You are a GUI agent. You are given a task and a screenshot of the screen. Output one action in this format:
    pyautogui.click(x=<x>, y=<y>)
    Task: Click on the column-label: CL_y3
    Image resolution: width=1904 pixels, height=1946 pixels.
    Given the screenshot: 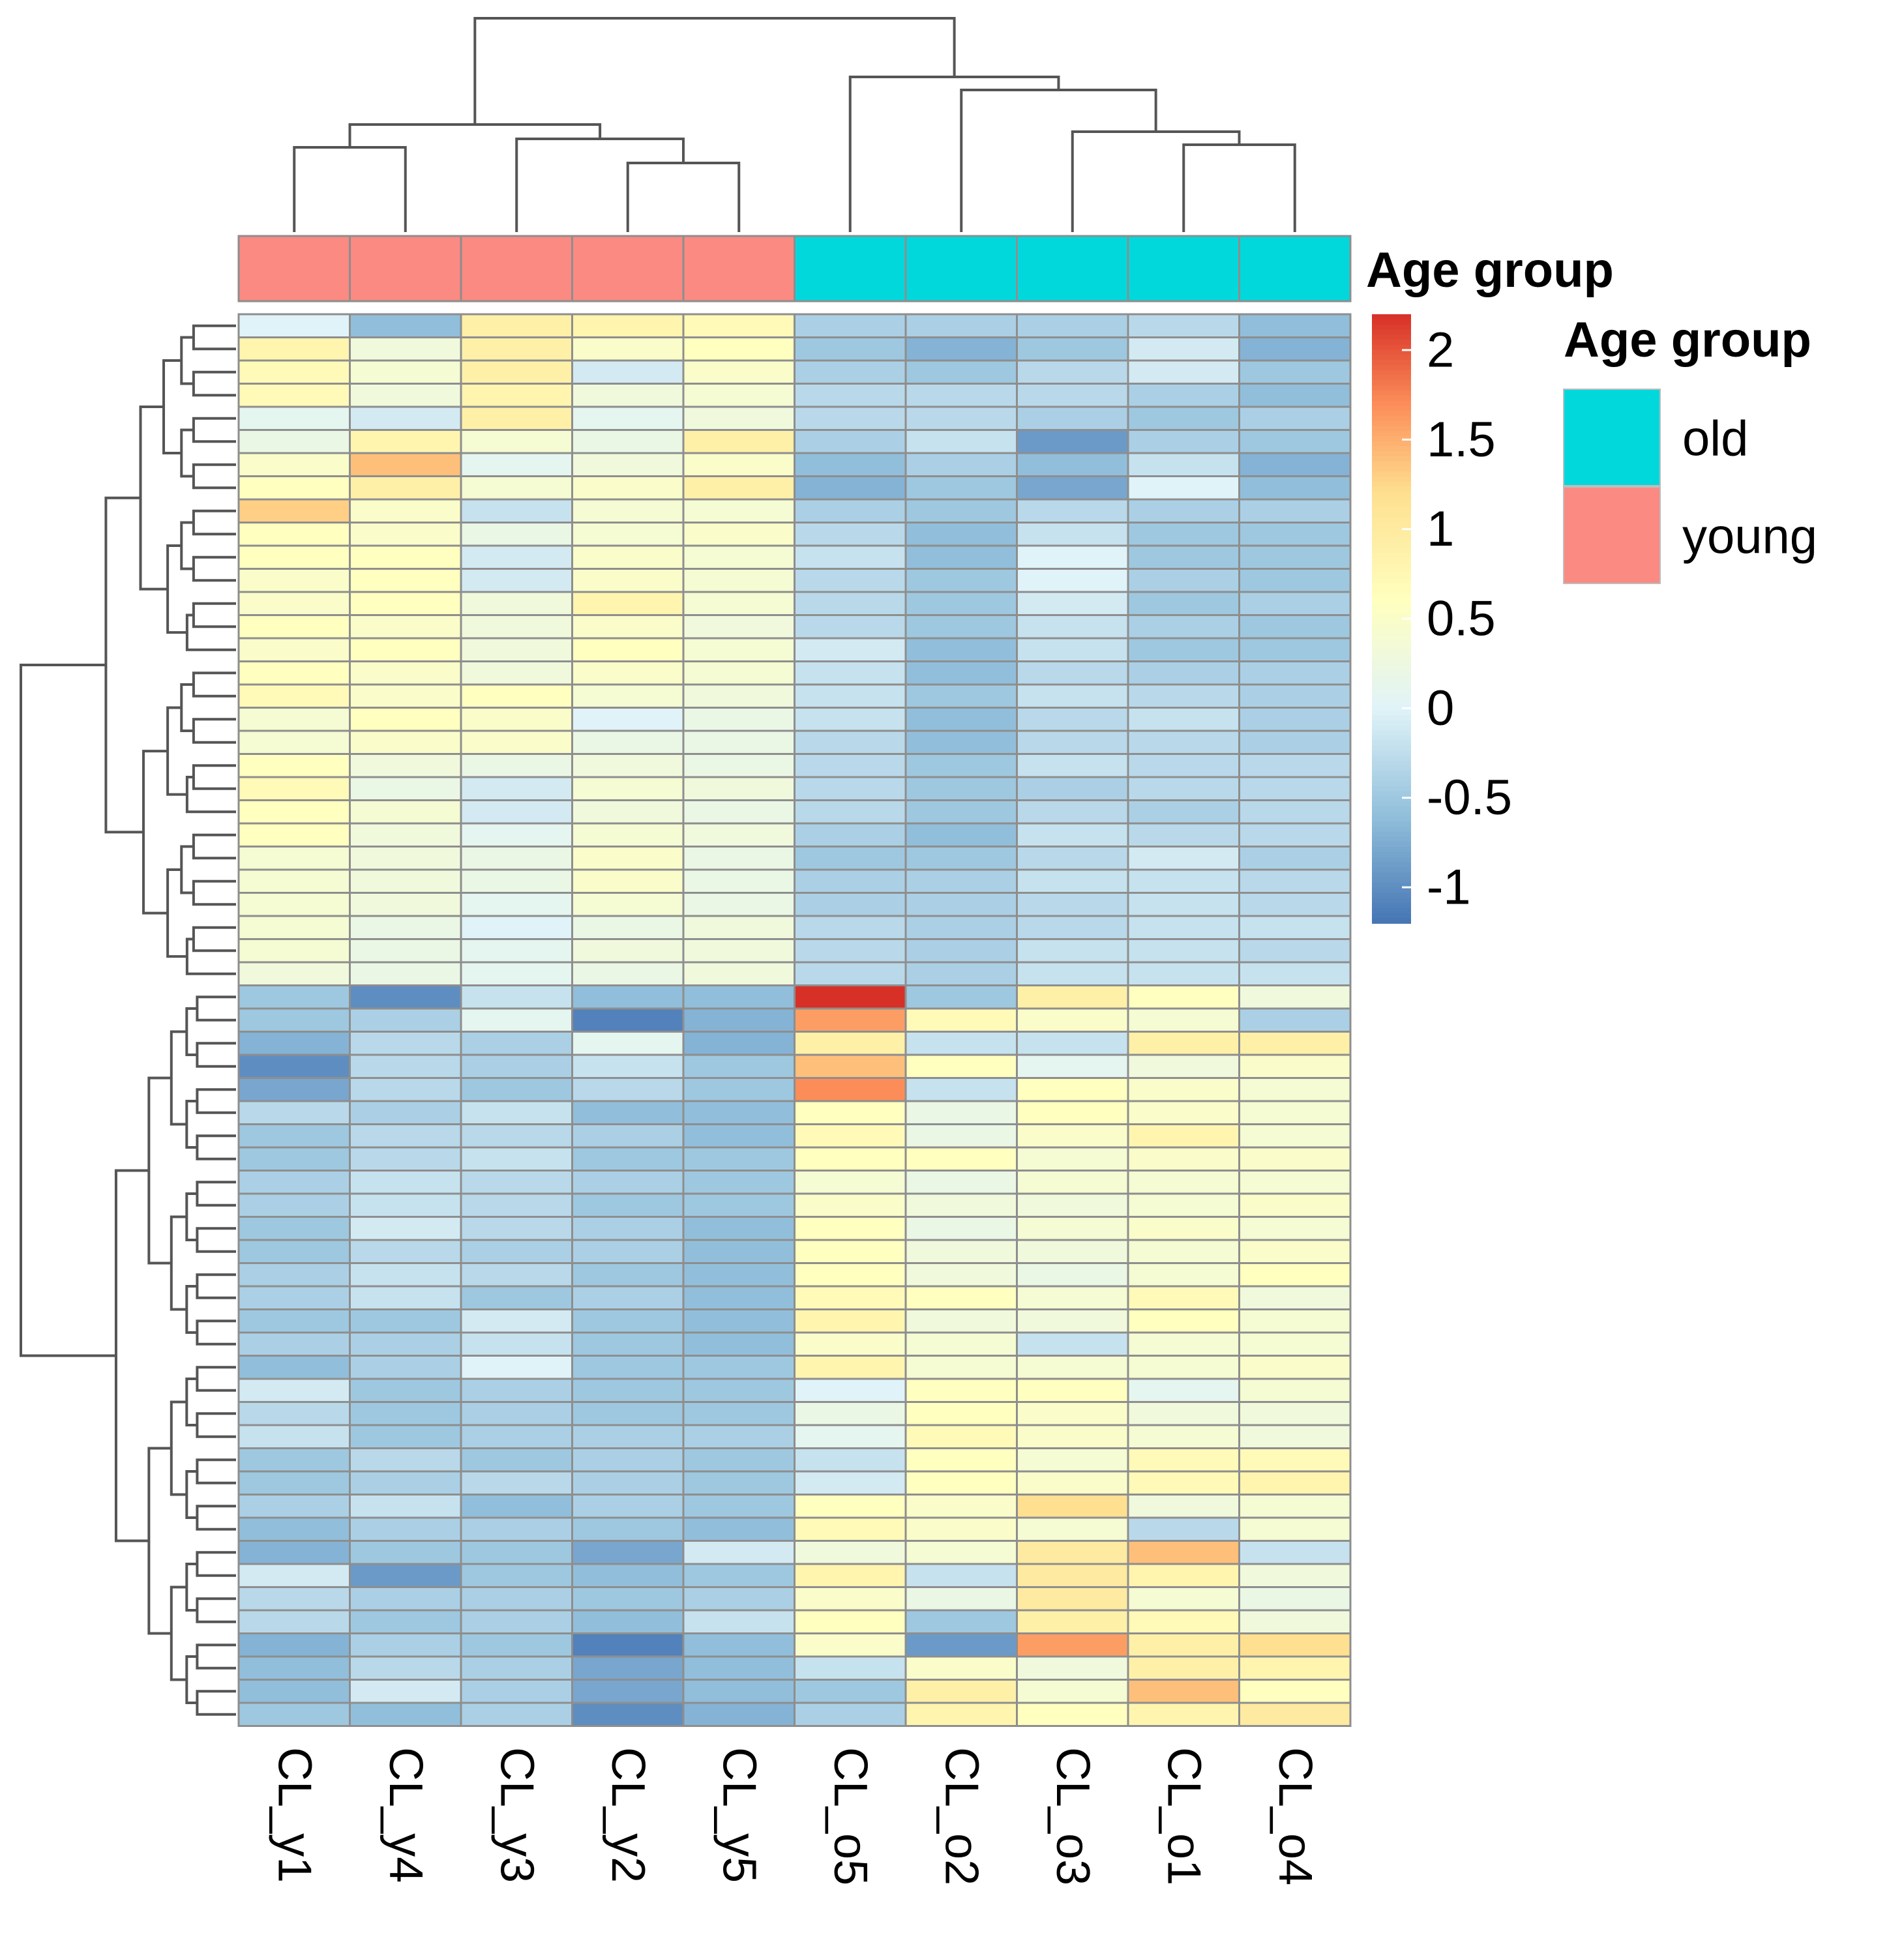 What is the action you would take?
    pyautogui.click(x=516, y=1815)
    